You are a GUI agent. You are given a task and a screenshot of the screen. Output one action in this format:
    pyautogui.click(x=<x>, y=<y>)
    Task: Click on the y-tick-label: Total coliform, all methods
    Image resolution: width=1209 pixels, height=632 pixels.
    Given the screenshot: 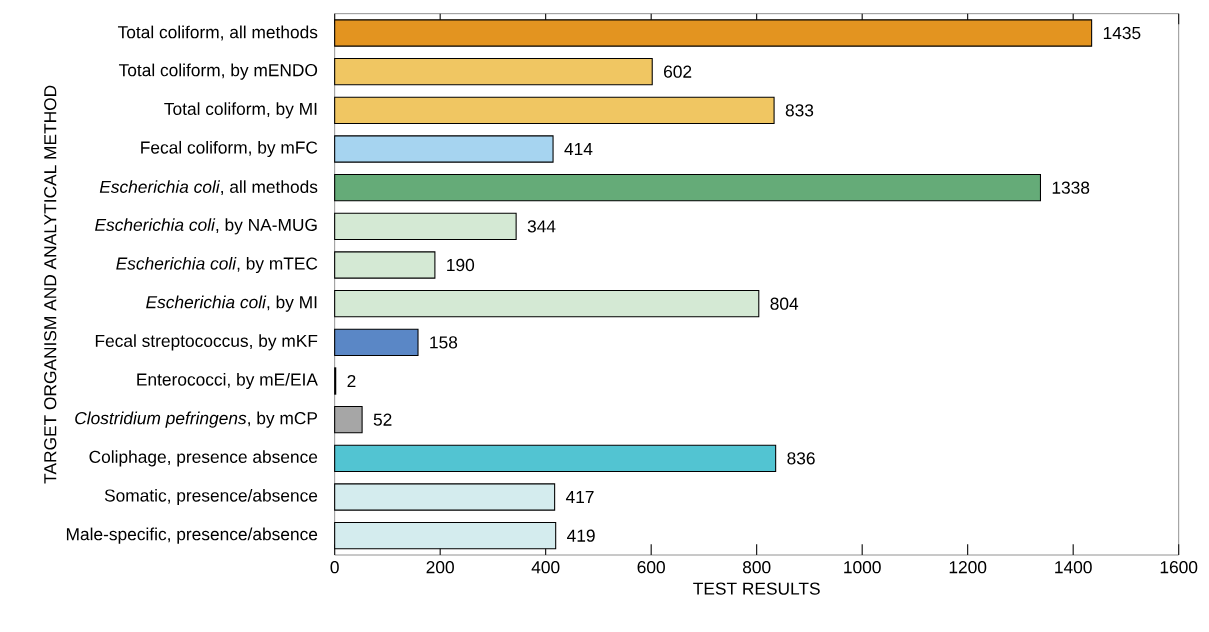 What is the action you would take?
    pyautogui.click(x=217, y=33)
    